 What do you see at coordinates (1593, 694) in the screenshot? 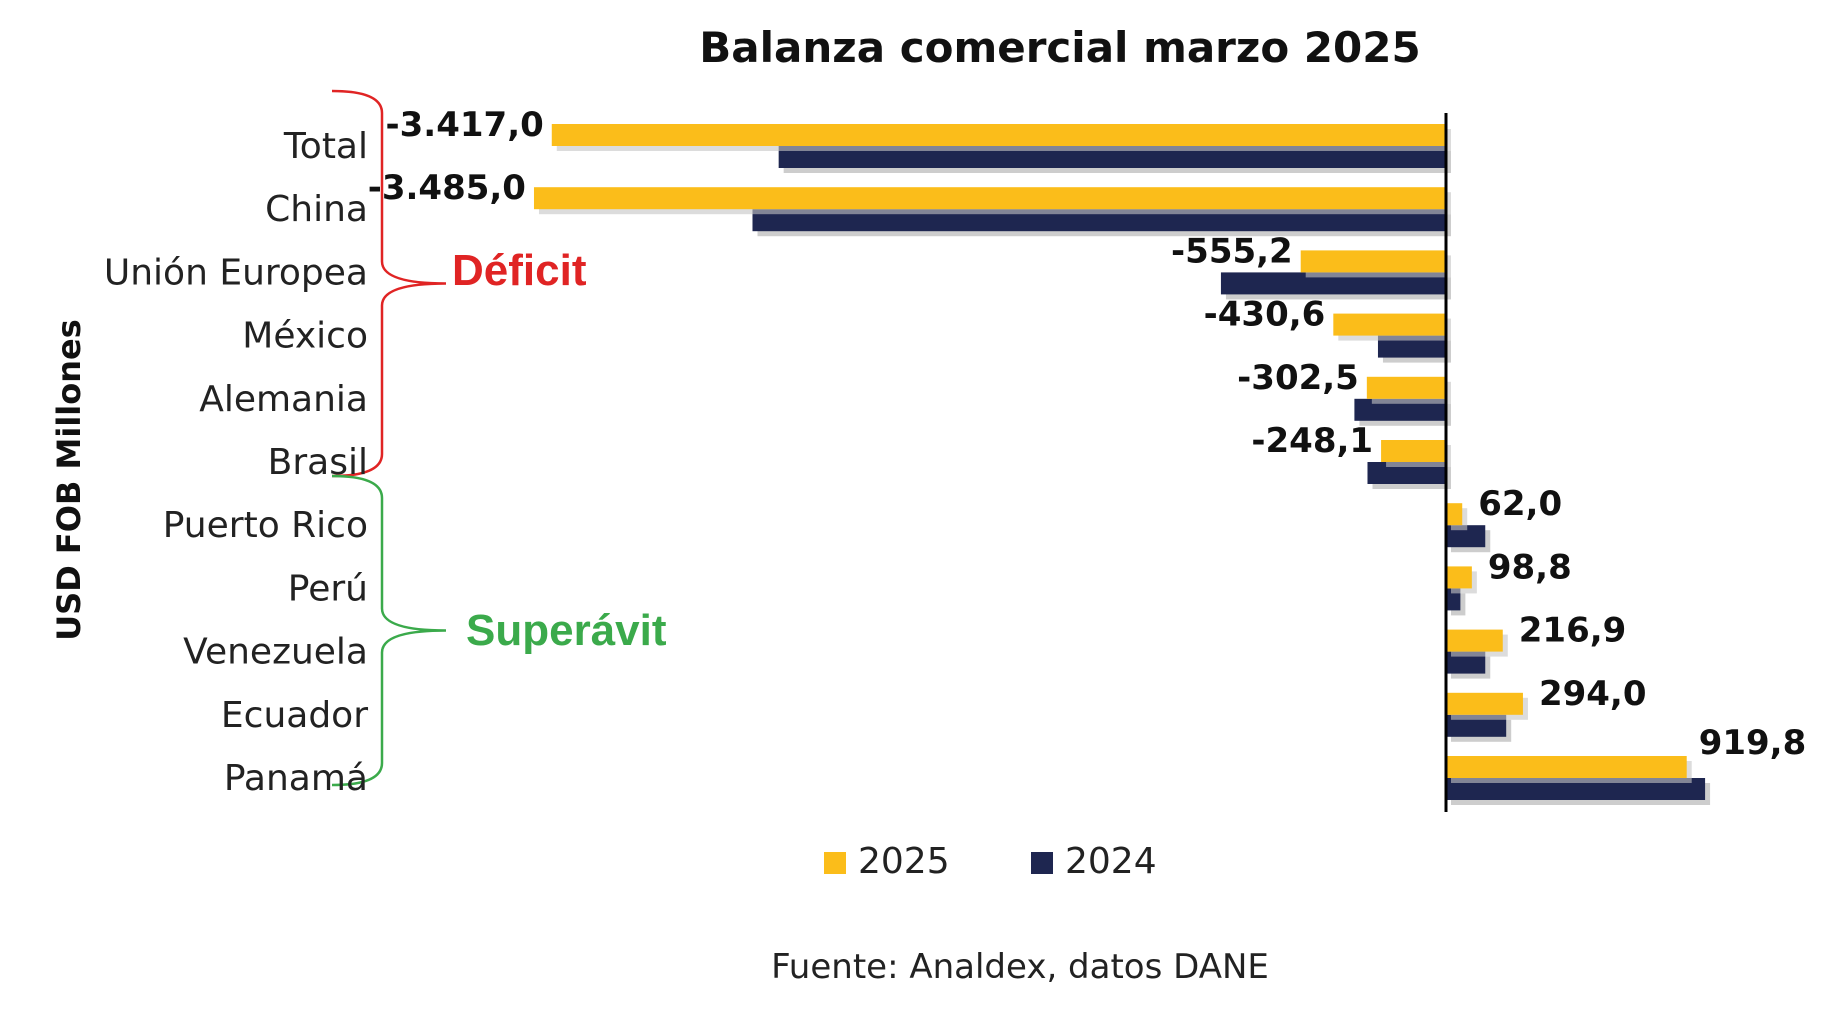
I see `data-label-ecuador: 294,0` at bounding box center [1593, 694].